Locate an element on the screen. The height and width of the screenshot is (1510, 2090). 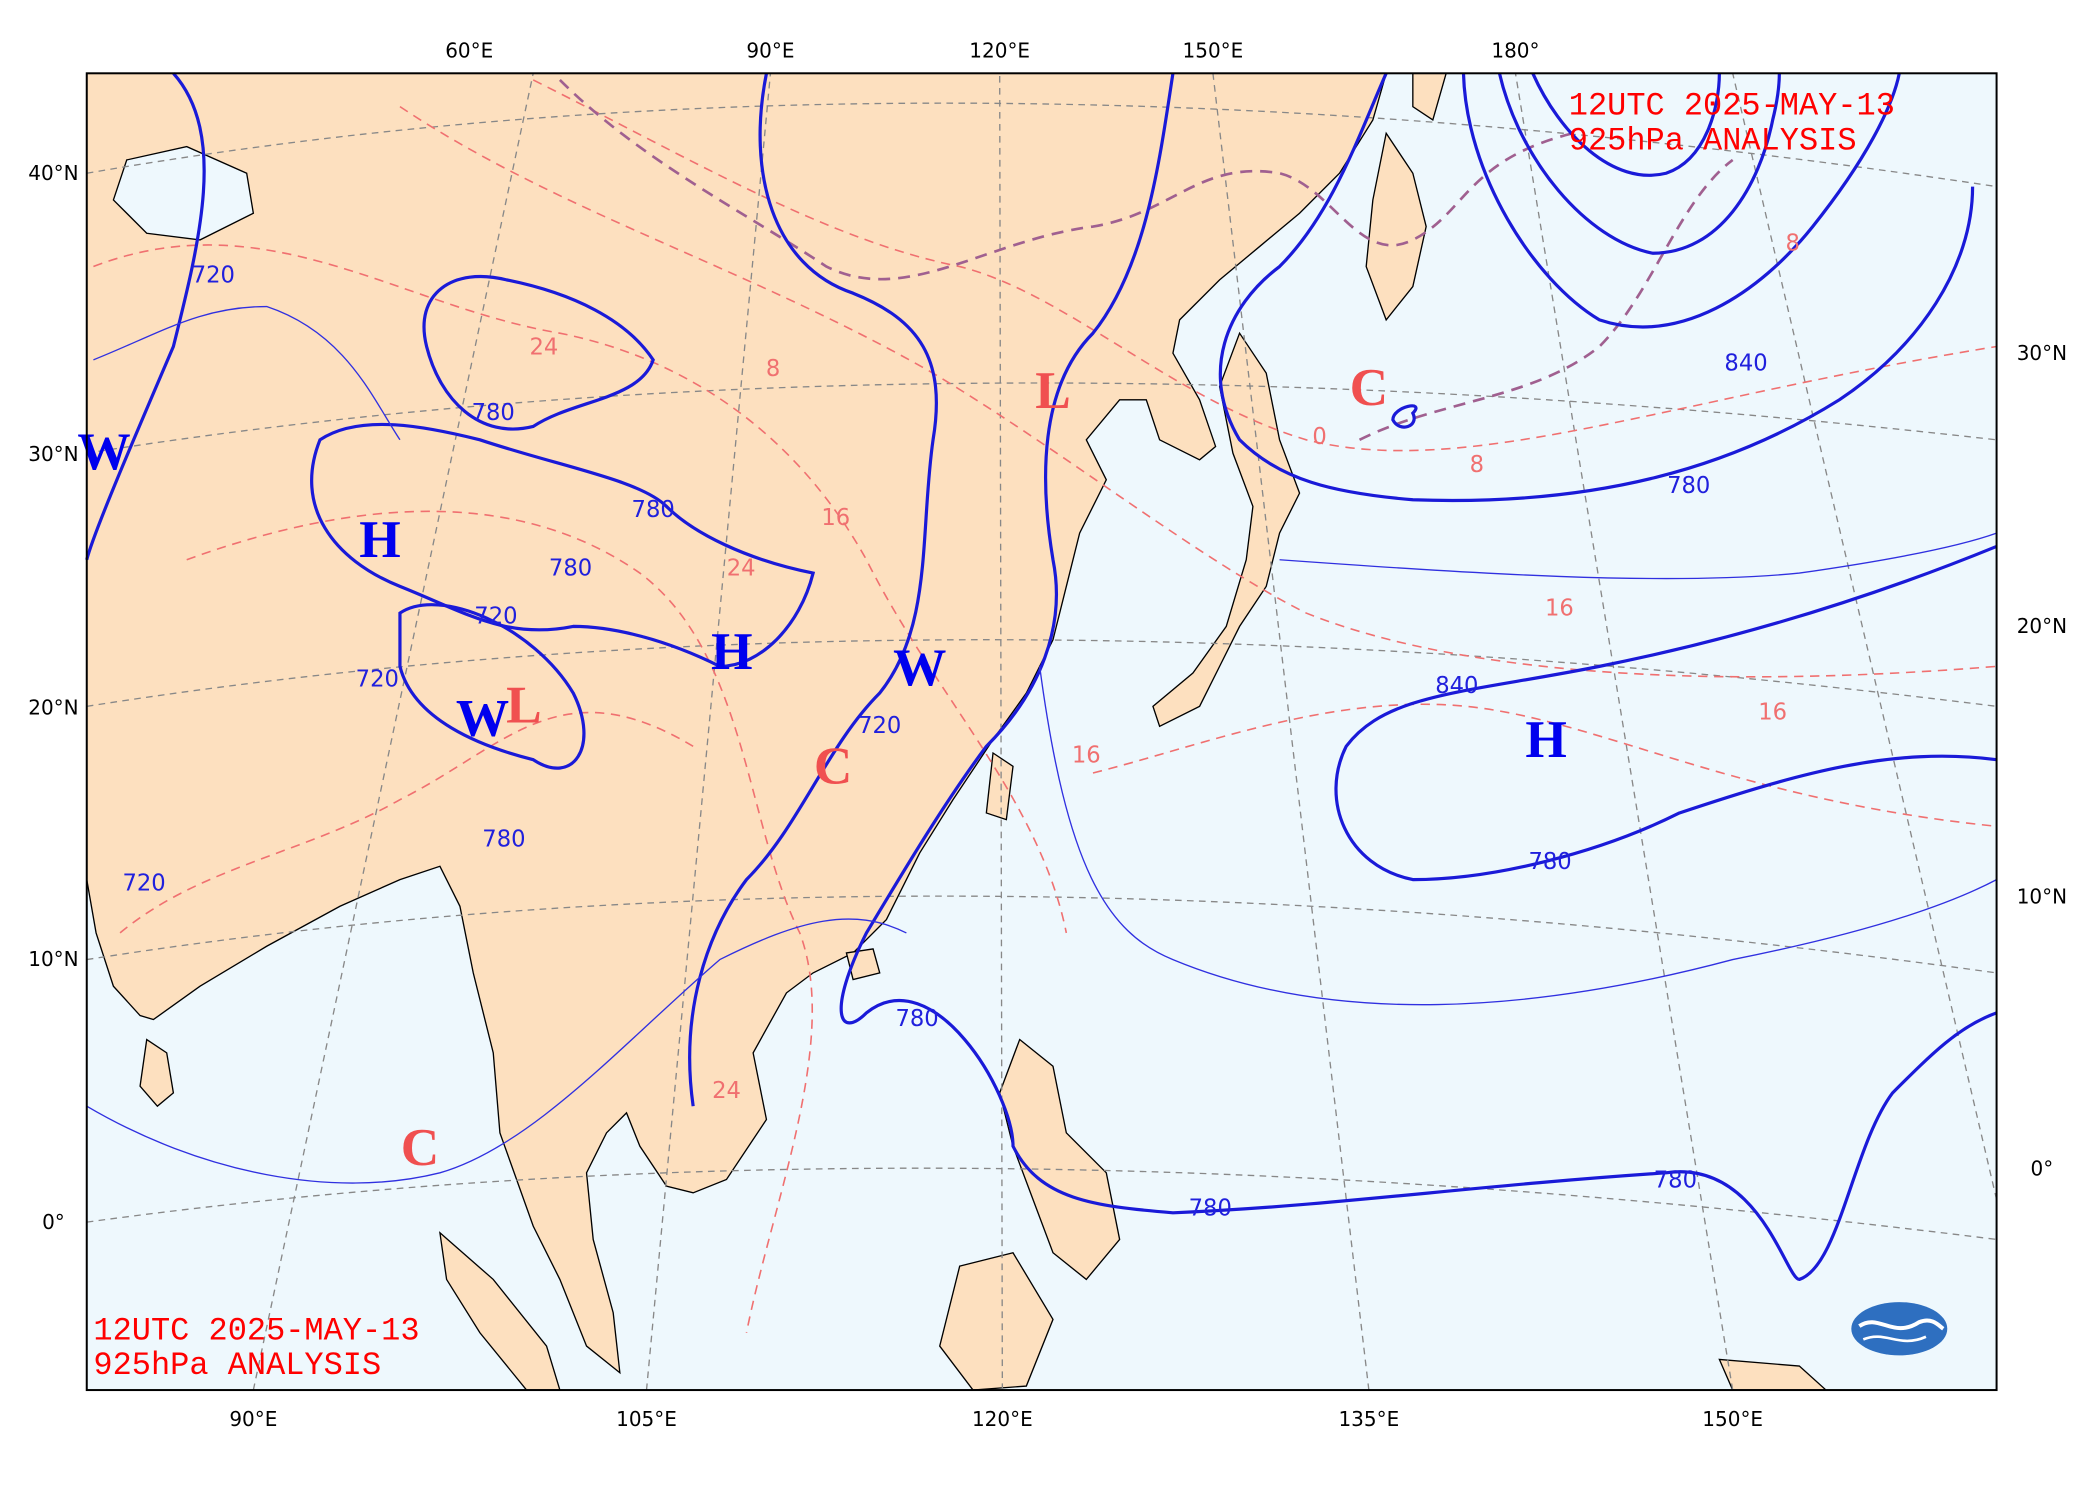
left-axis-label: 40°N is located at coordinates (53, 173).